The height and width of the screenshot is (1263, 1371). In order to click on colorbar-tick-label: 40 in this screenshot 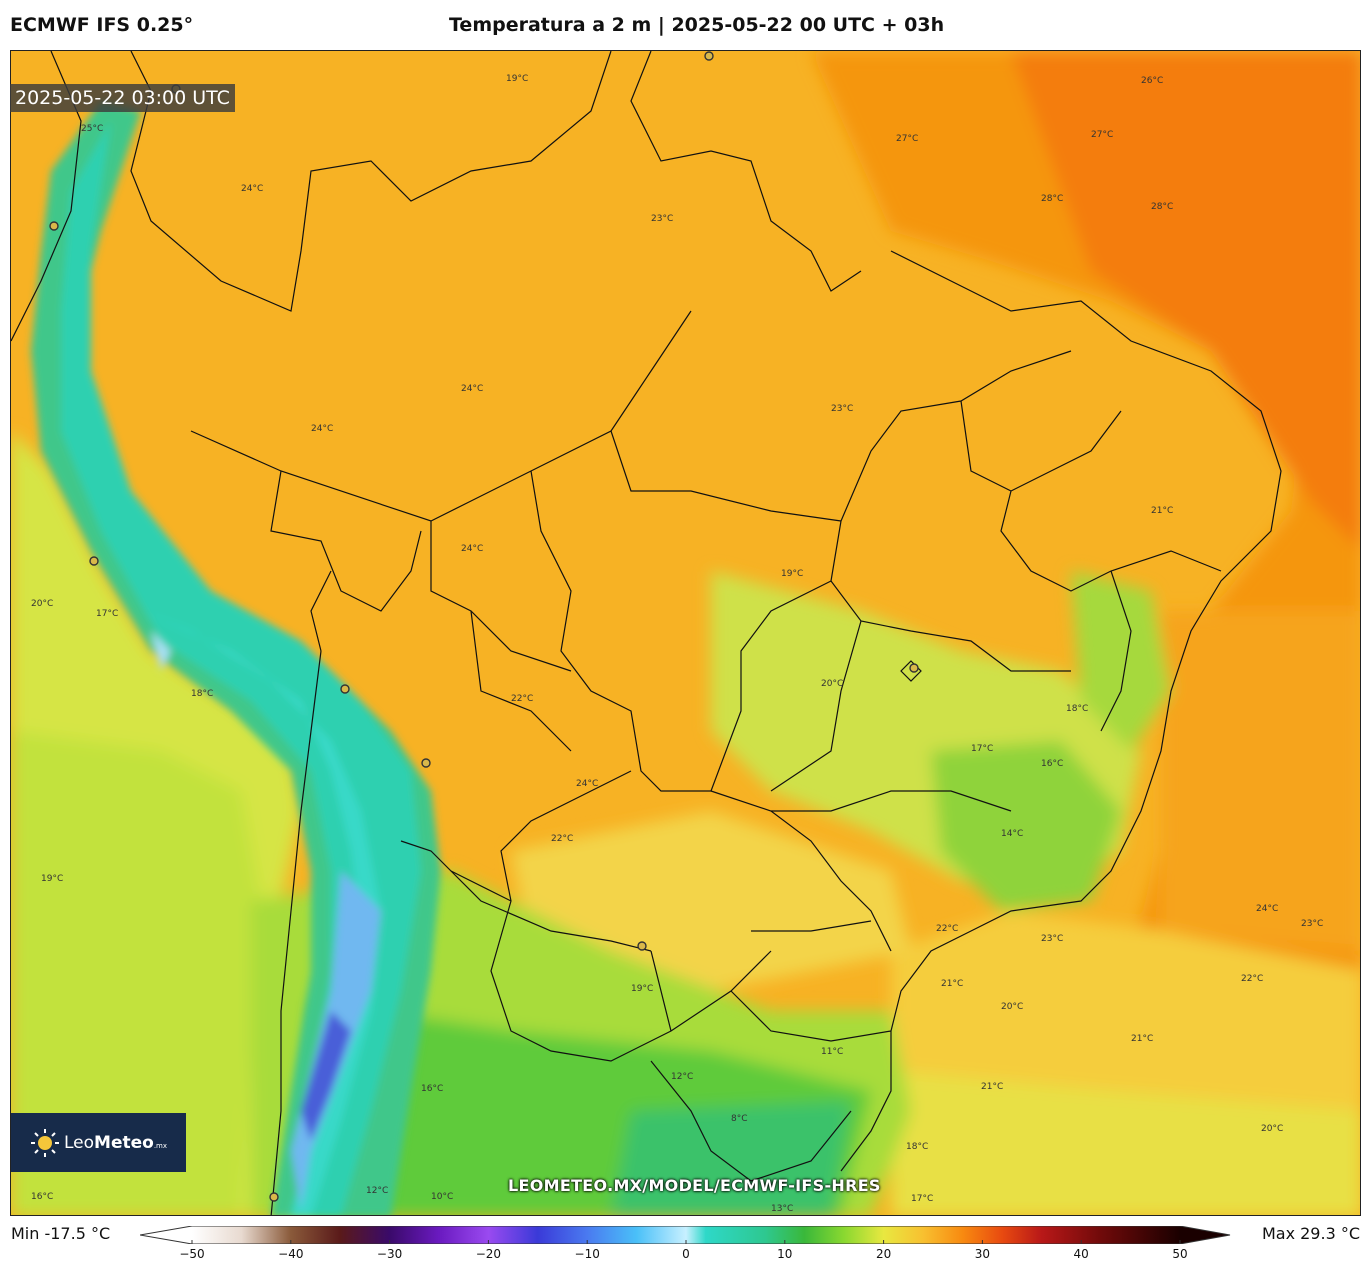, I will do `click(1081, 1254)`.